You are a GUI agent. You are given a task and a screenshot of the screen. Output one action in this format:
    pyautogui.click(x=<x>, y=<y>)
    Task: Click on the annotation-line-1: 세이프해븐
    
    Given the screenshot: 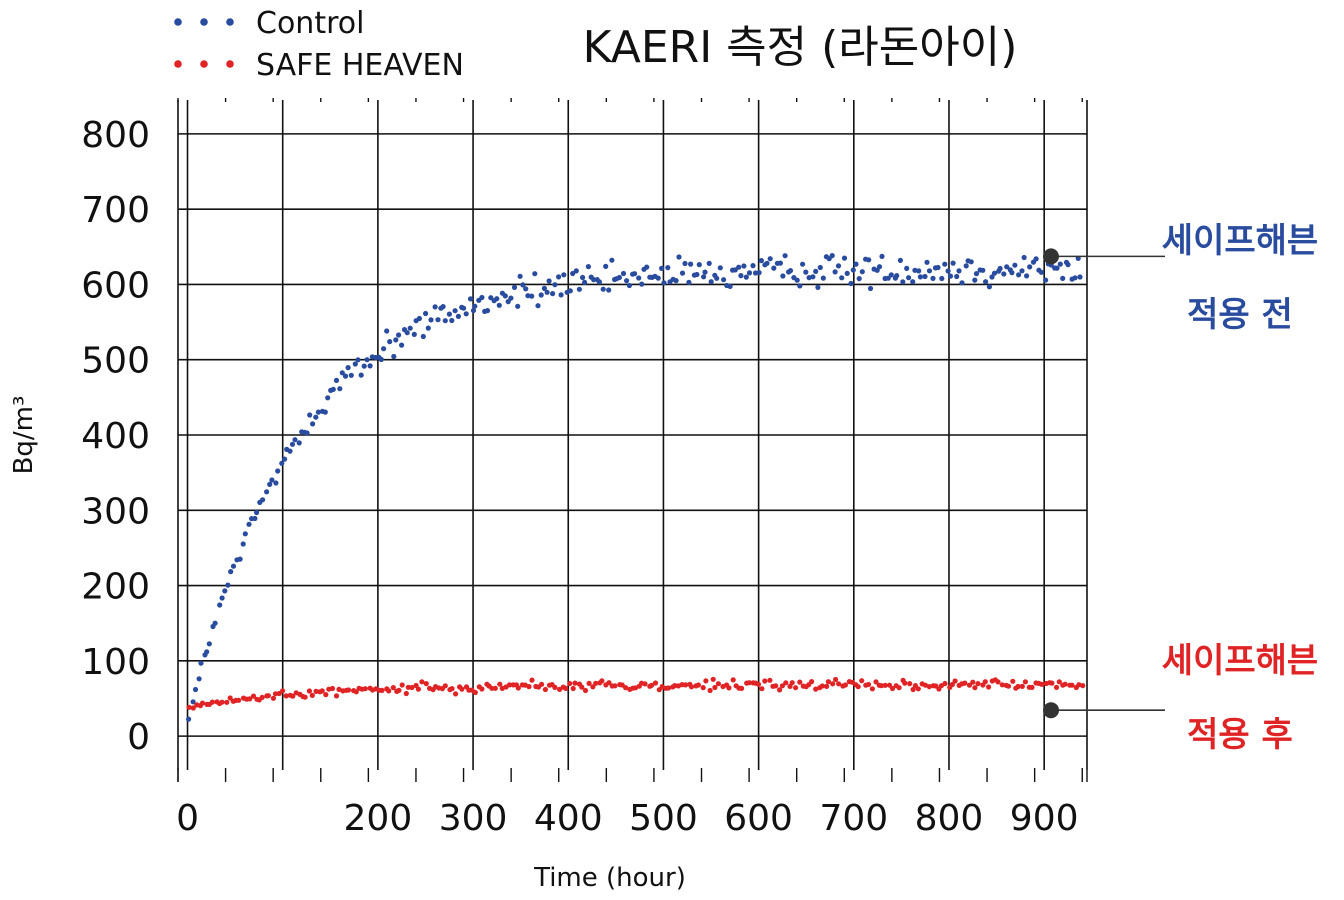 What is the action you would take?
    pyautogui.click(x=1240, y=241)
    